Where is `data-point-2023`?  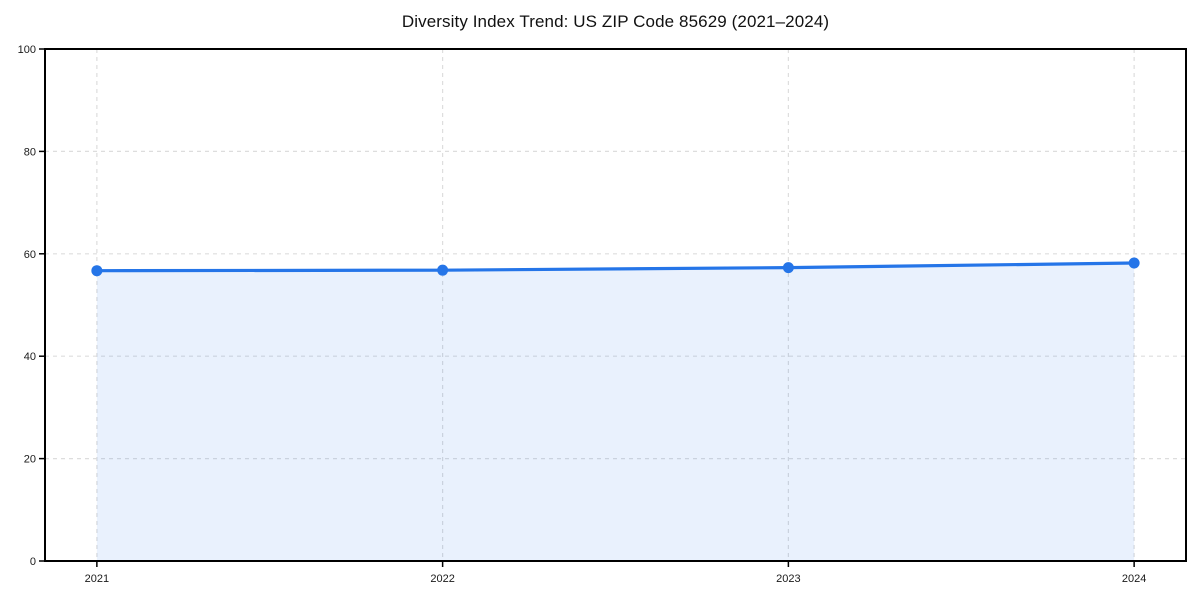 data-point-2023 is located at coordinates (788, 268).